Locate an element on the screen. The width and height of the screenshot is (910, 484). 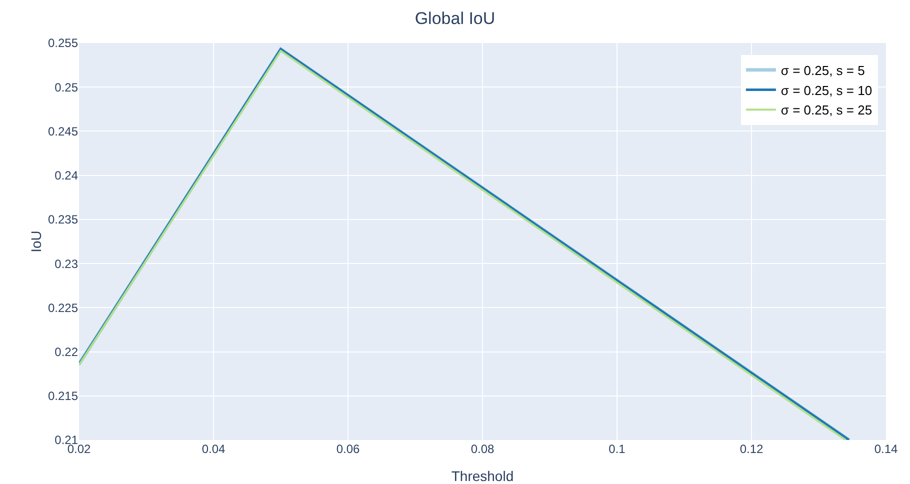
y-tick-label: 0.255 is located at coordinates (63, 43).